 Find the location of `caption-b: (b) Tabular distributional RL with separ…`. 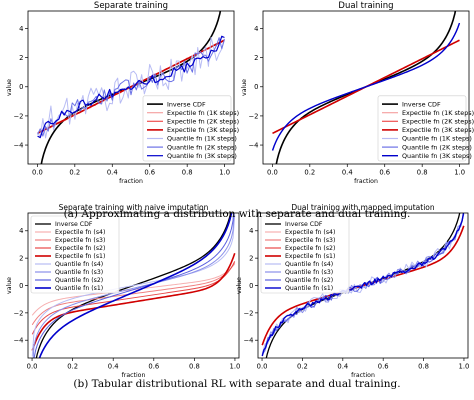

caption-b: (b) Tabular distributional RL with separ… is located at coordinates (237, 384).